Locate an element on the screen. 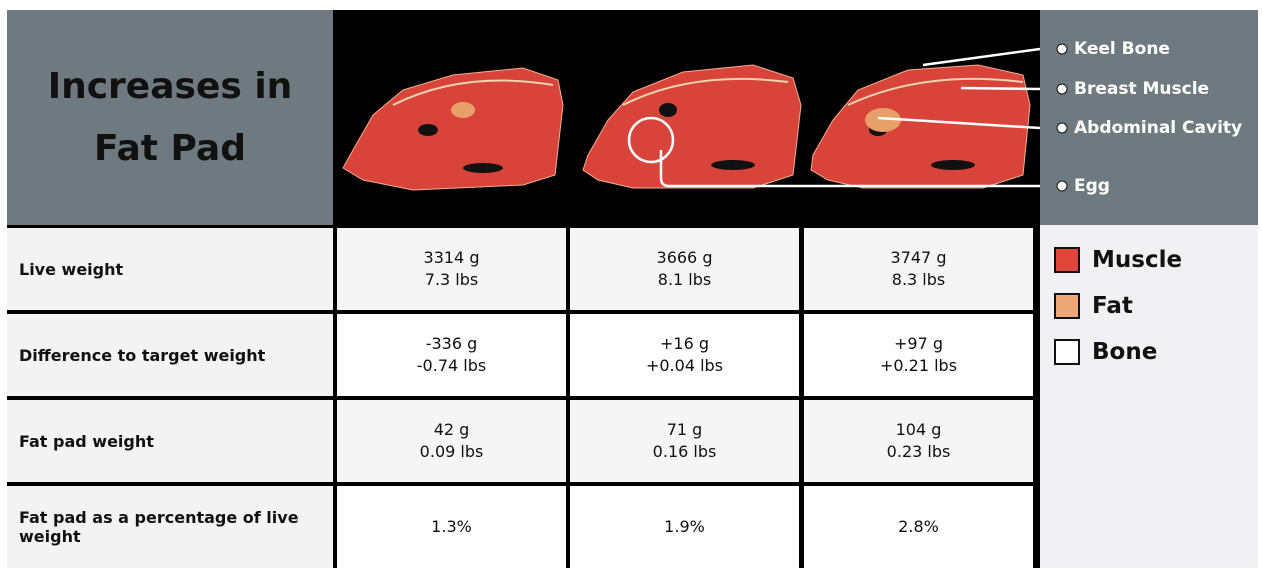  value-cell: 71 g 0.16 lbs is located at coordinates (684, 441).